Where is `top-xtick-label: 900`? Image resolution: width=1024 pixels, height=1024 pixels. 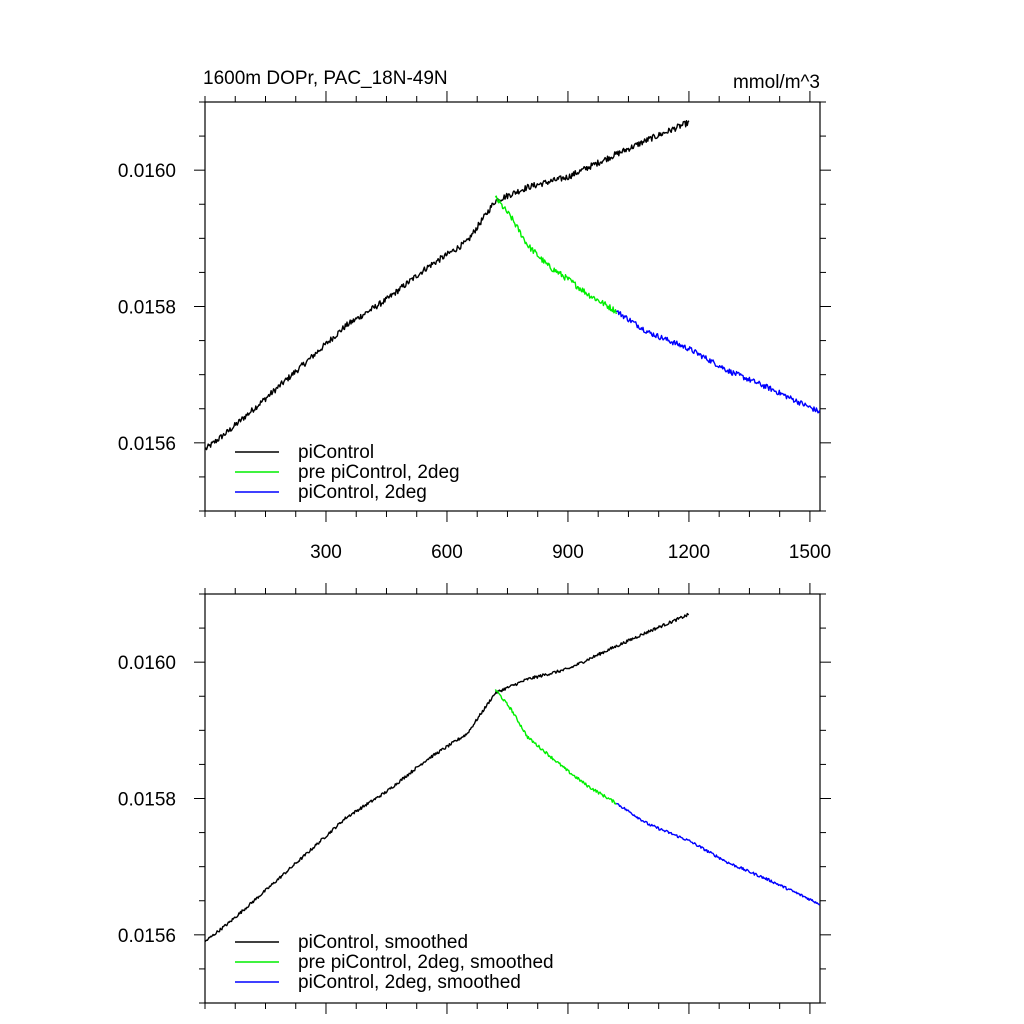 top-xtick-label: 900 is located at coordinates (568, 552).